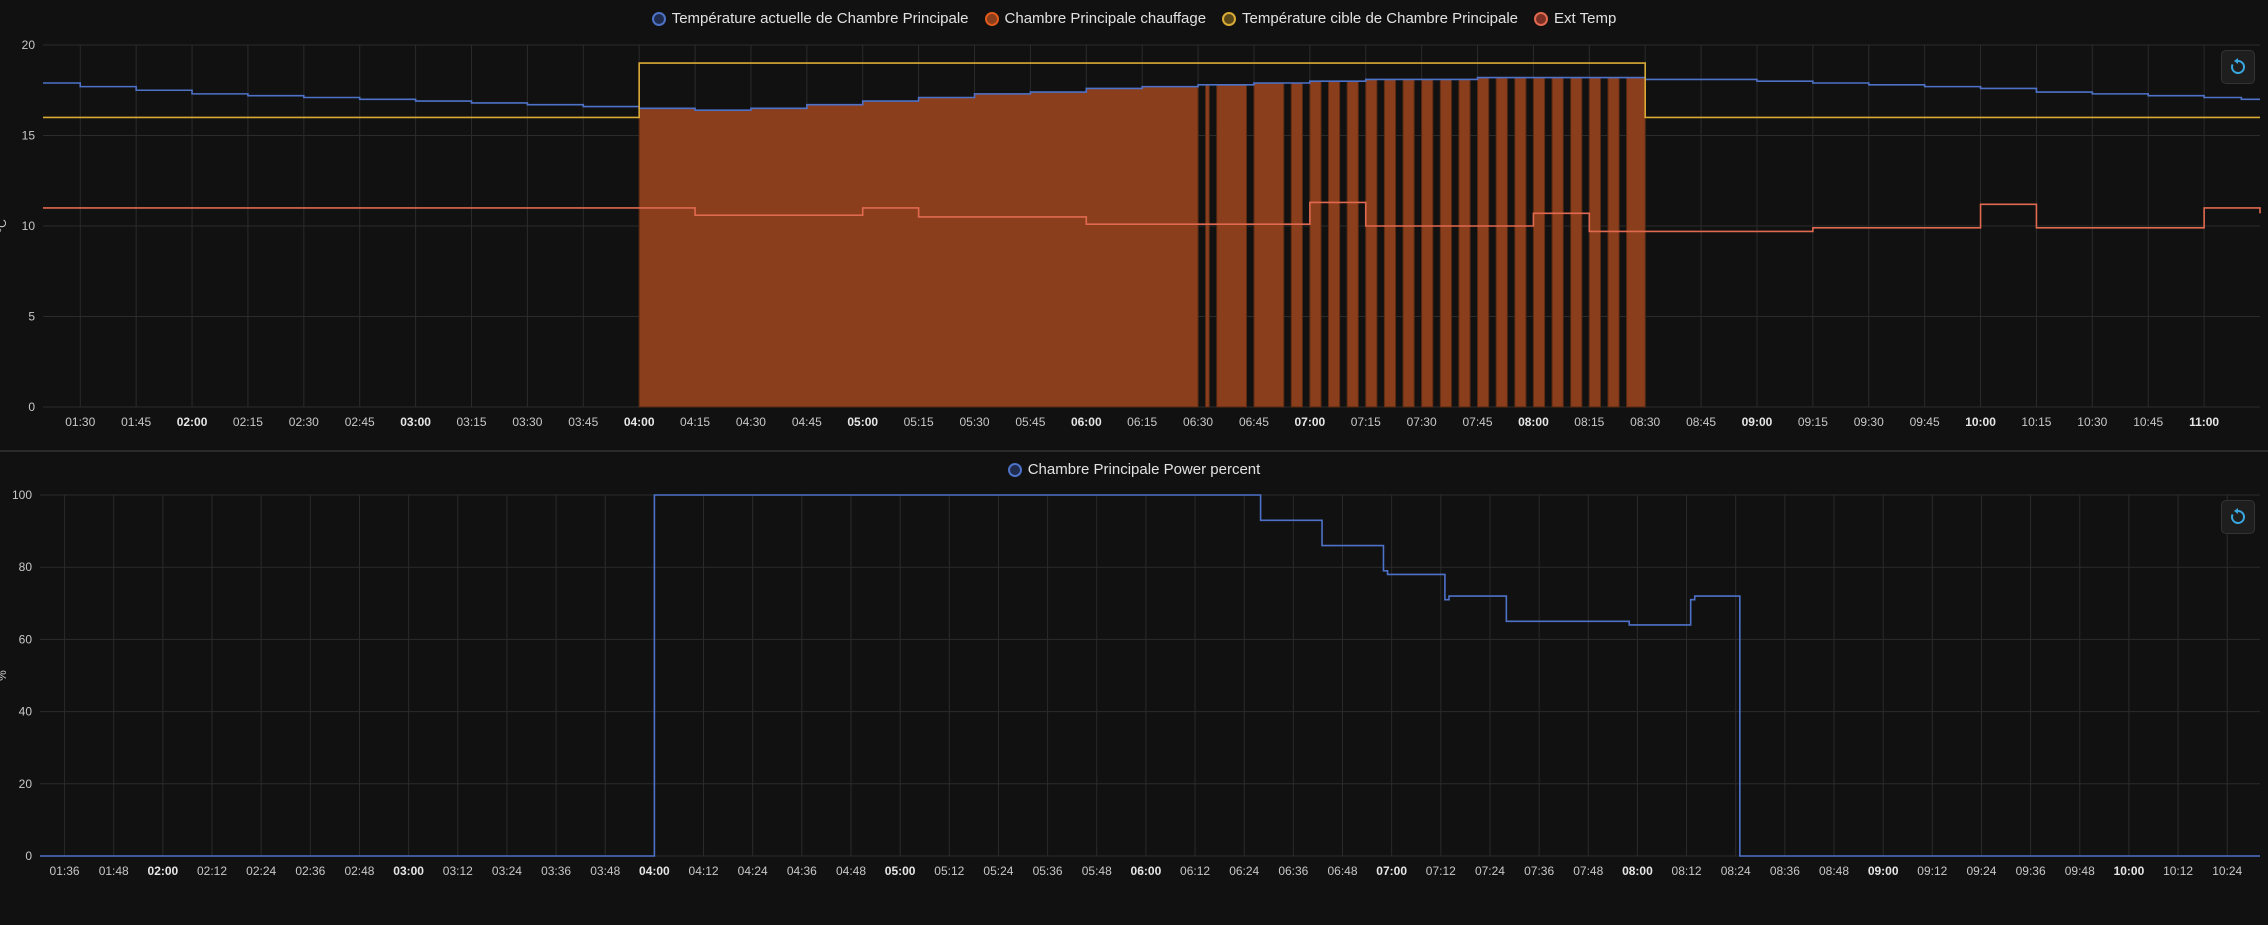 This screenshot has width=2268, height=925. What do you see at coordinates (1925, 422) in the screenshot?
I see `x-tick-label: 09:45` at bounding box center [1925, 422].